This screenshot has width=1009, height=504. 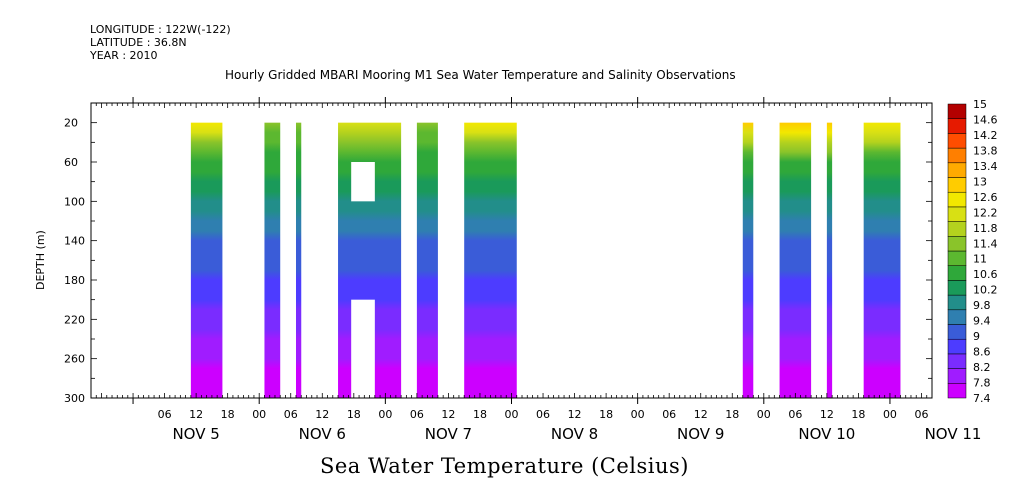 What do you see at coordinates (71, 123) in the screenshot?
I see `y-tick-label: 20` at bounding box center [71, 123].